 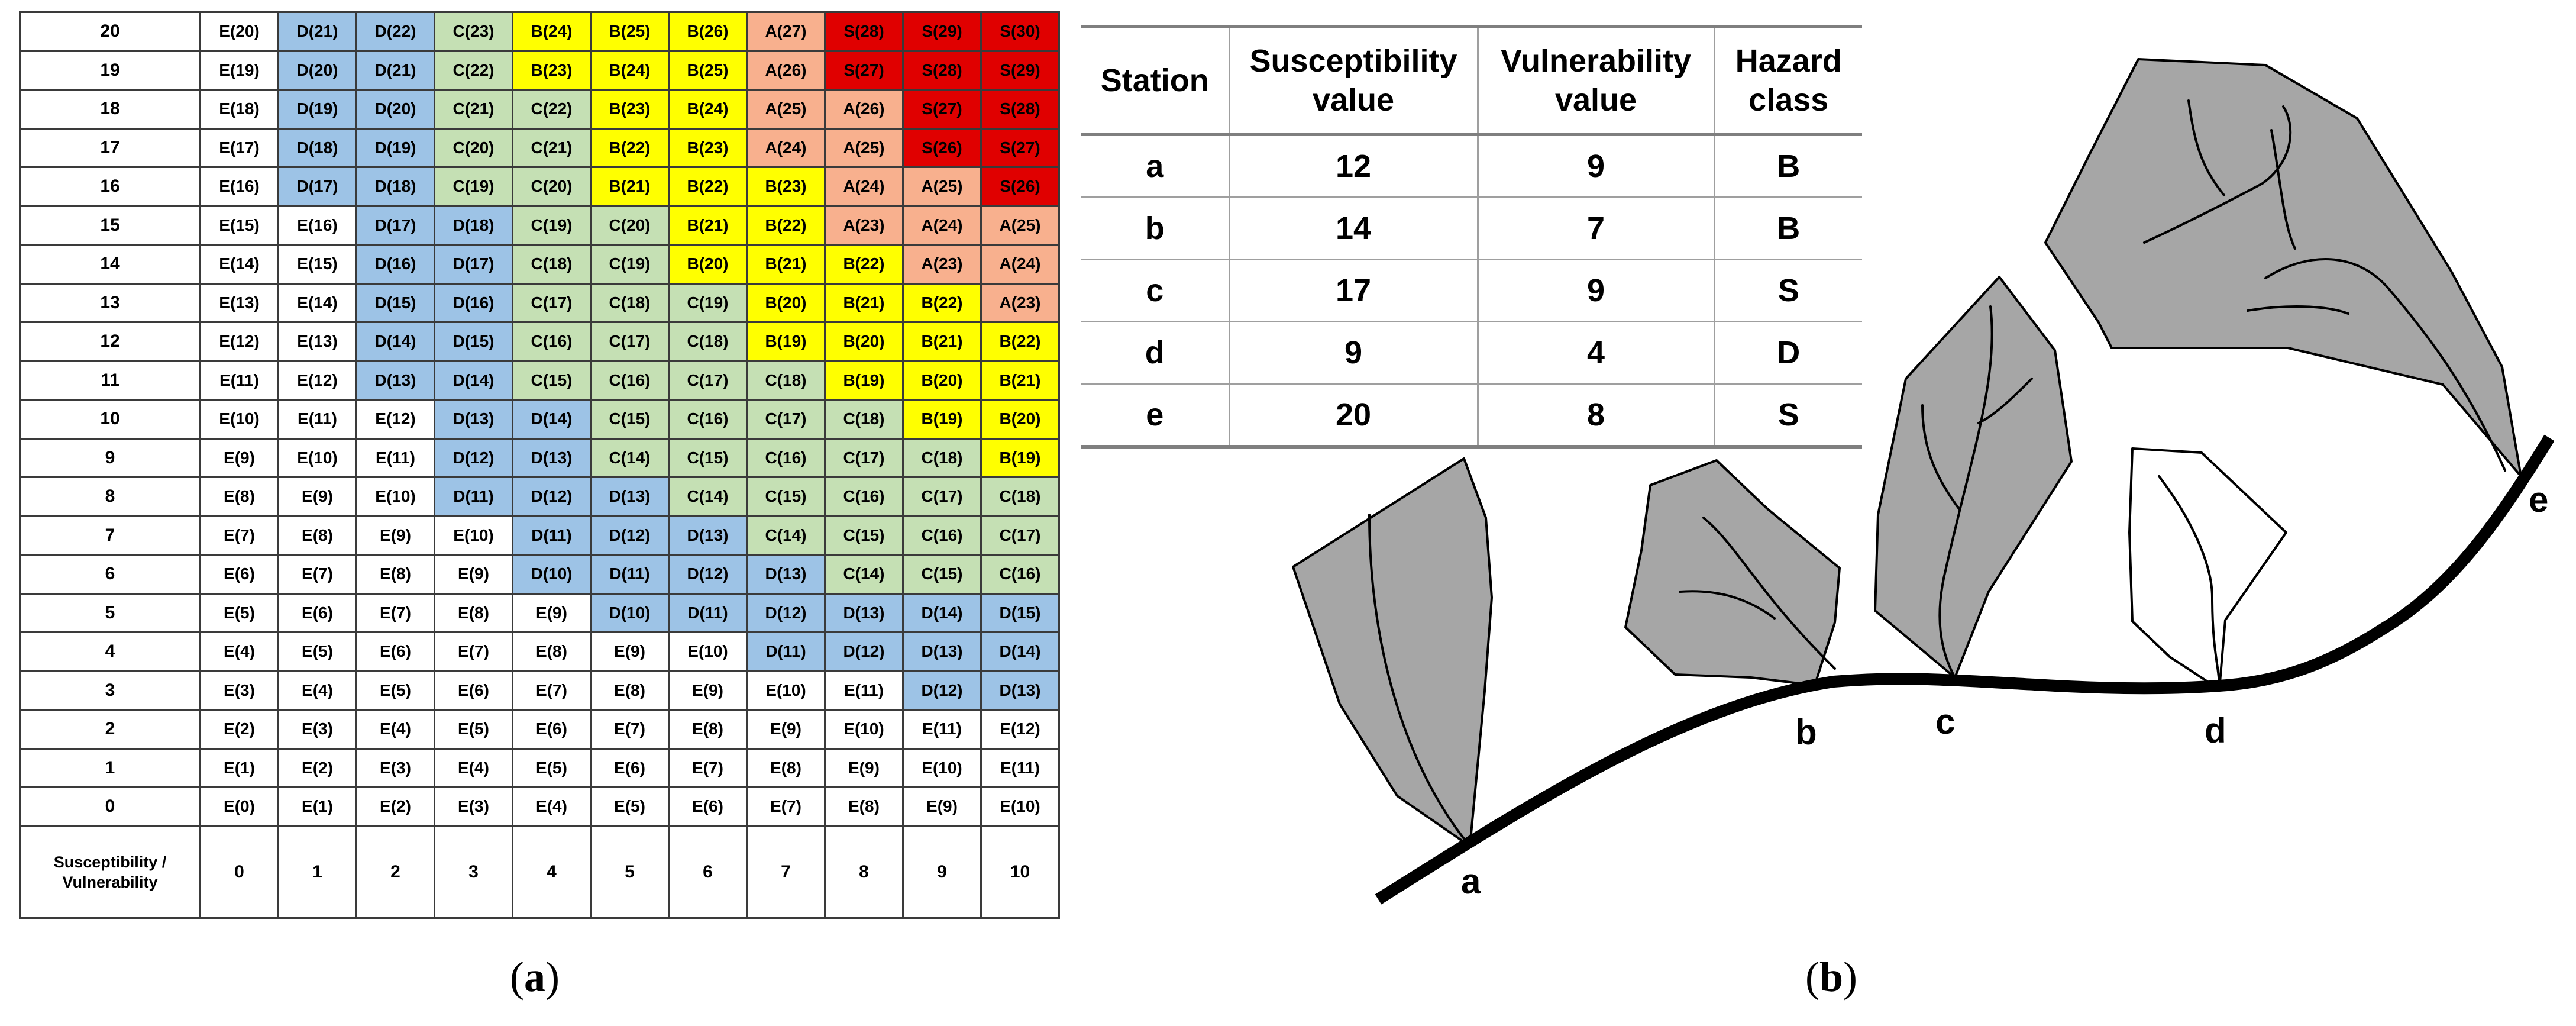 What do you see at coordinates (1354, 228) in the screenshot?
I see `susceptibility-value: 14` at bounding box center [1354, 228].